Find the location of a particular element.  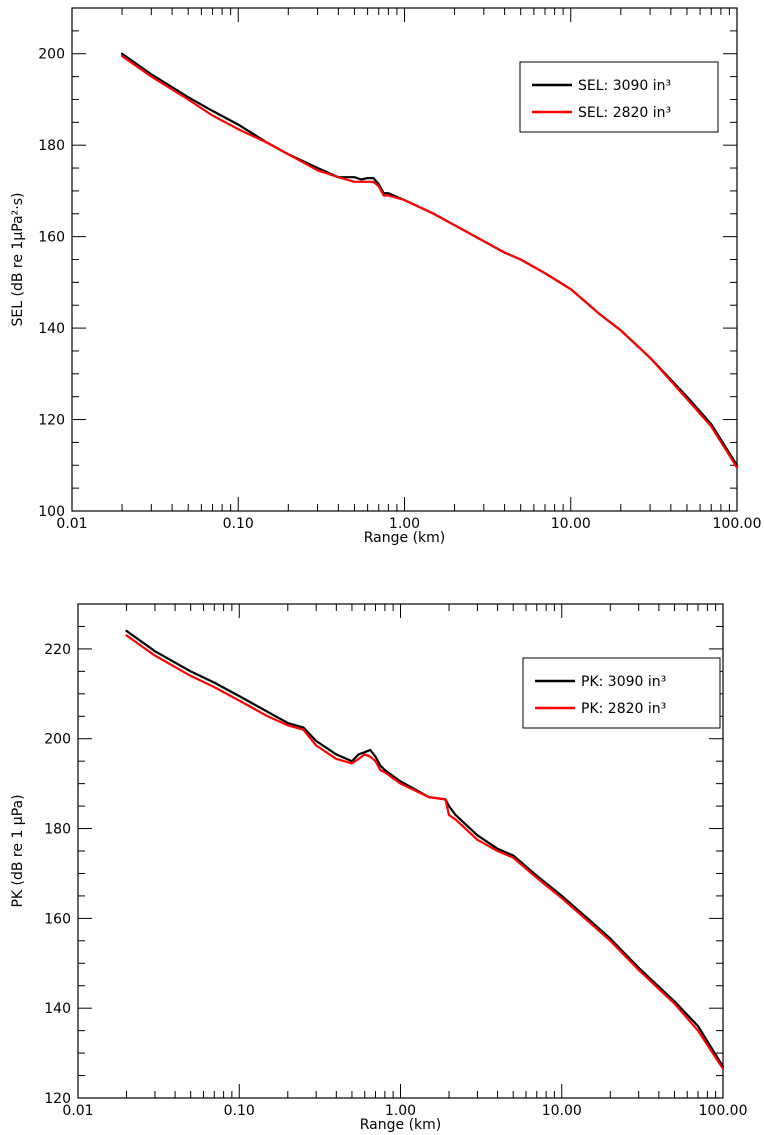

legend-label: SEL: 2820 in³ is located at coordinates (624, 113).